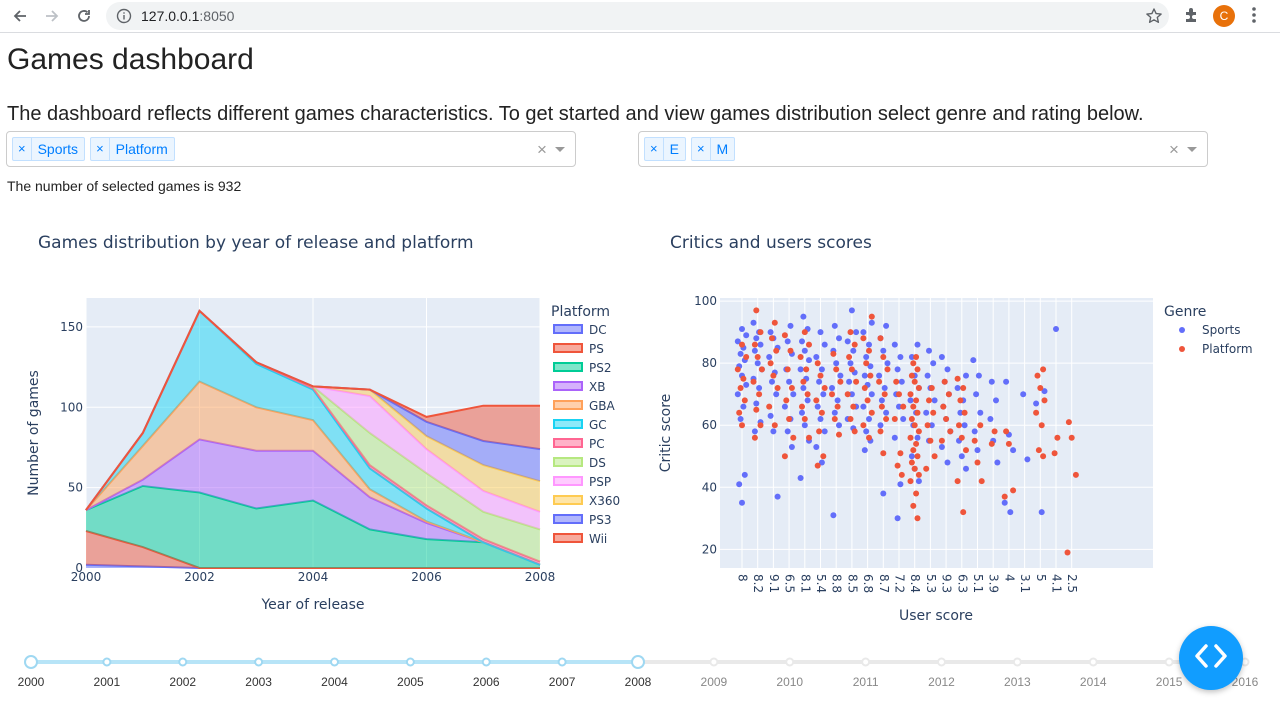 The width and height of the screenshot is (1280, 721). I want to click on slider-mark-label: 2007, so click(562, 682).